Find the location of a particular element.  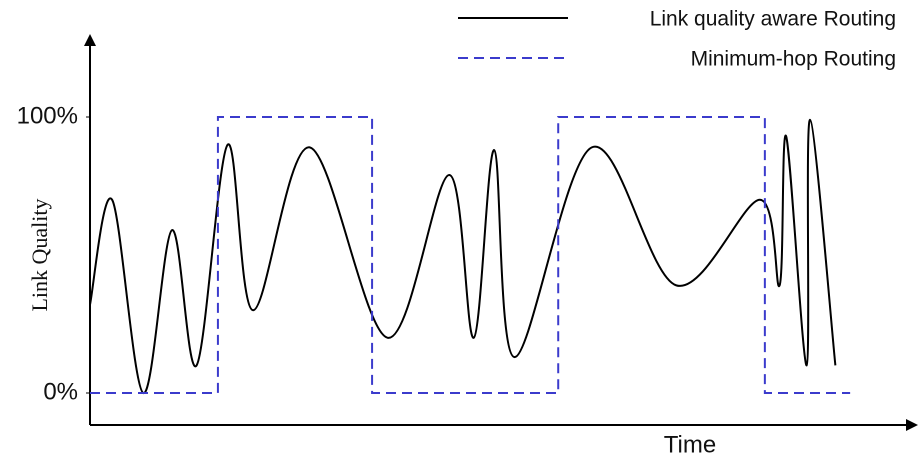

y-axis-label: Link Quality is located at coordinates (39, 254).